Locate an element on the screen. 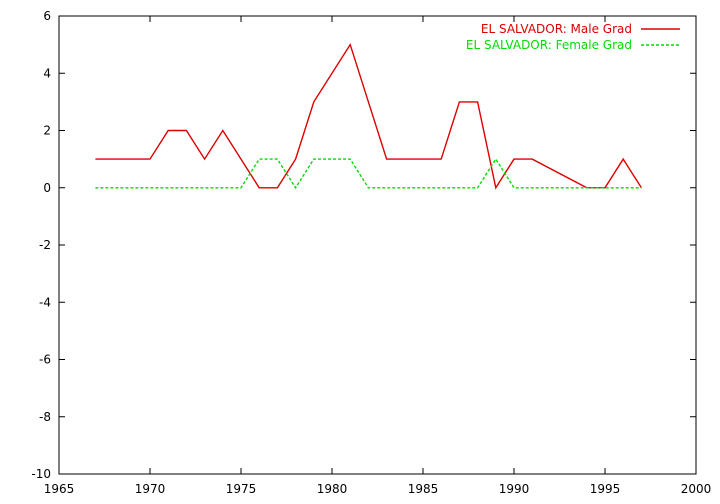 Image resolution: width=720 pixels, height=504 pixels. y-tick-label: -4 is located at coordinates (45, 302).